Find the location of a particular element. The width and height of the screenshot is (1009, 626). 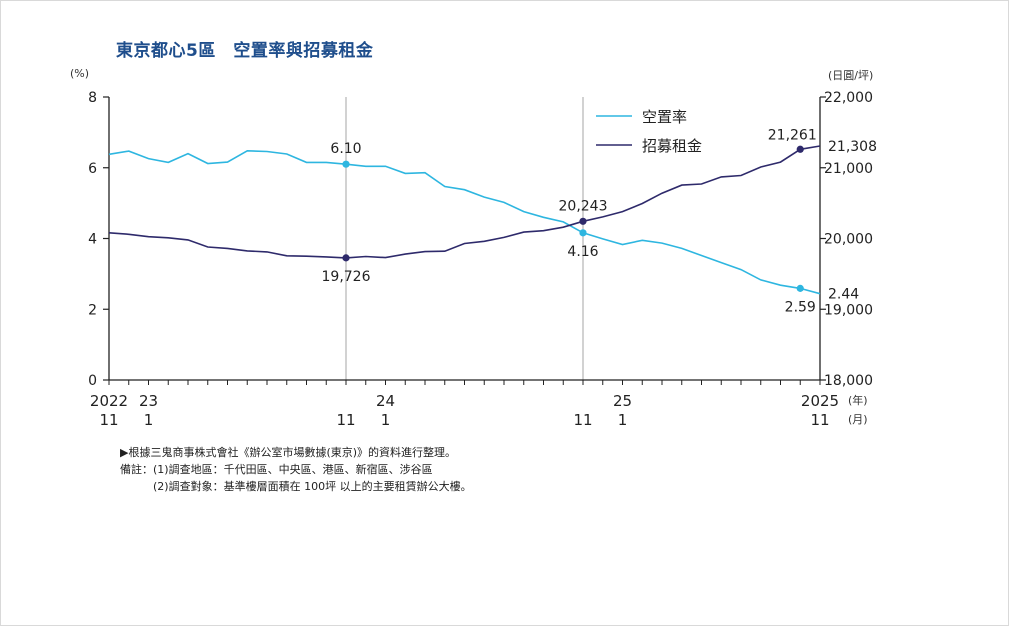

legend-label: 空置率 is located at coordinates (664, 117).